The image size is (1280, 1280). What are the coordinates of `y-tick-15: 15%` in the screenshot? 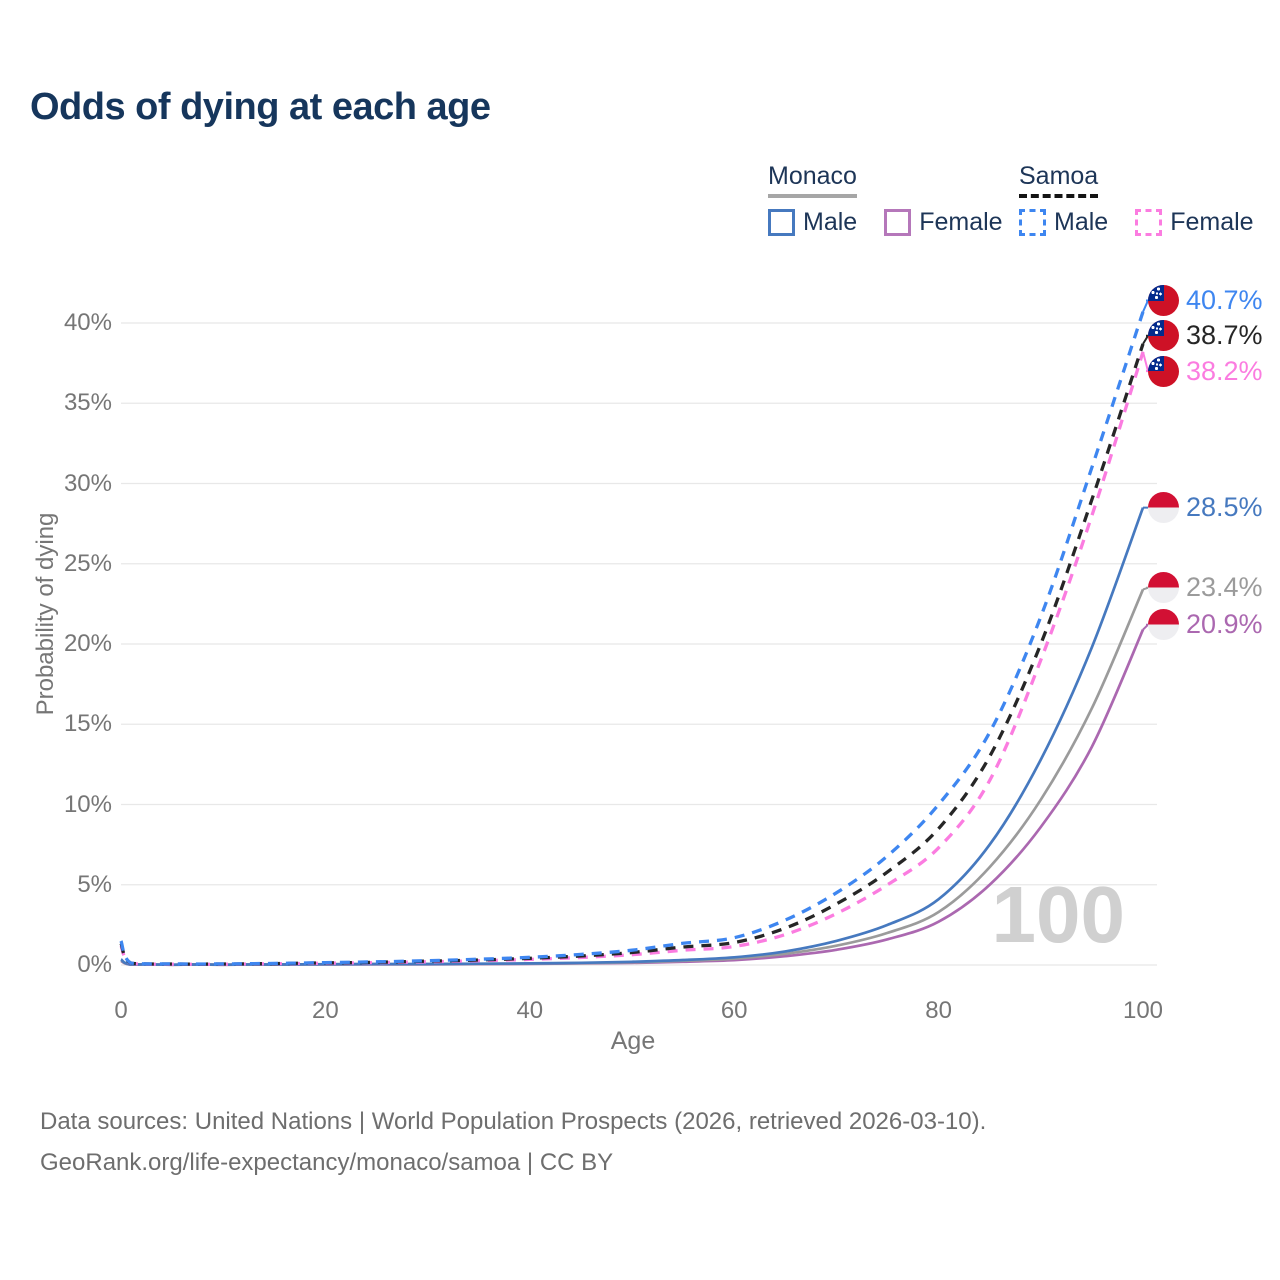 It's located at (87, 724).